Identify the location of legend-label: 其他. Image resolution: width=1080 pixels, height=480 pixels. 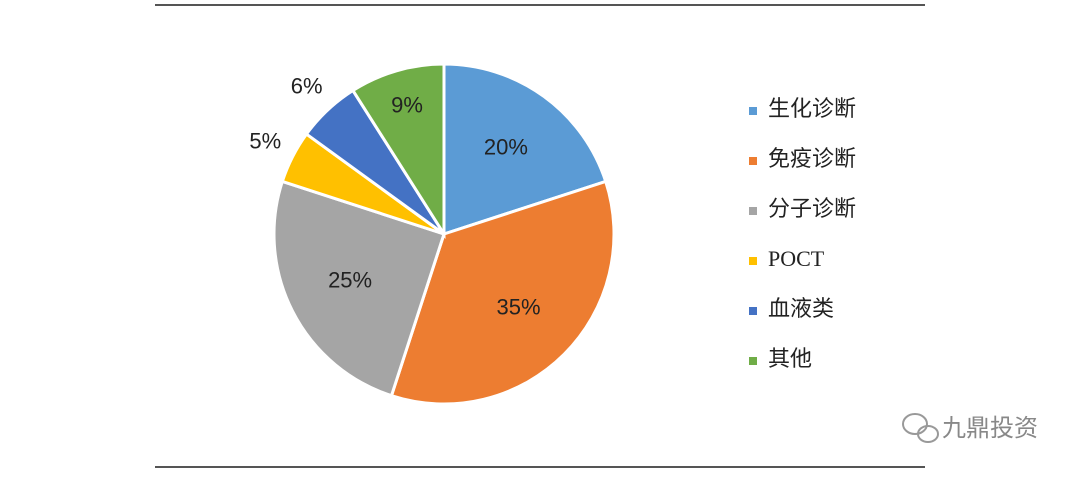
(790, 358).